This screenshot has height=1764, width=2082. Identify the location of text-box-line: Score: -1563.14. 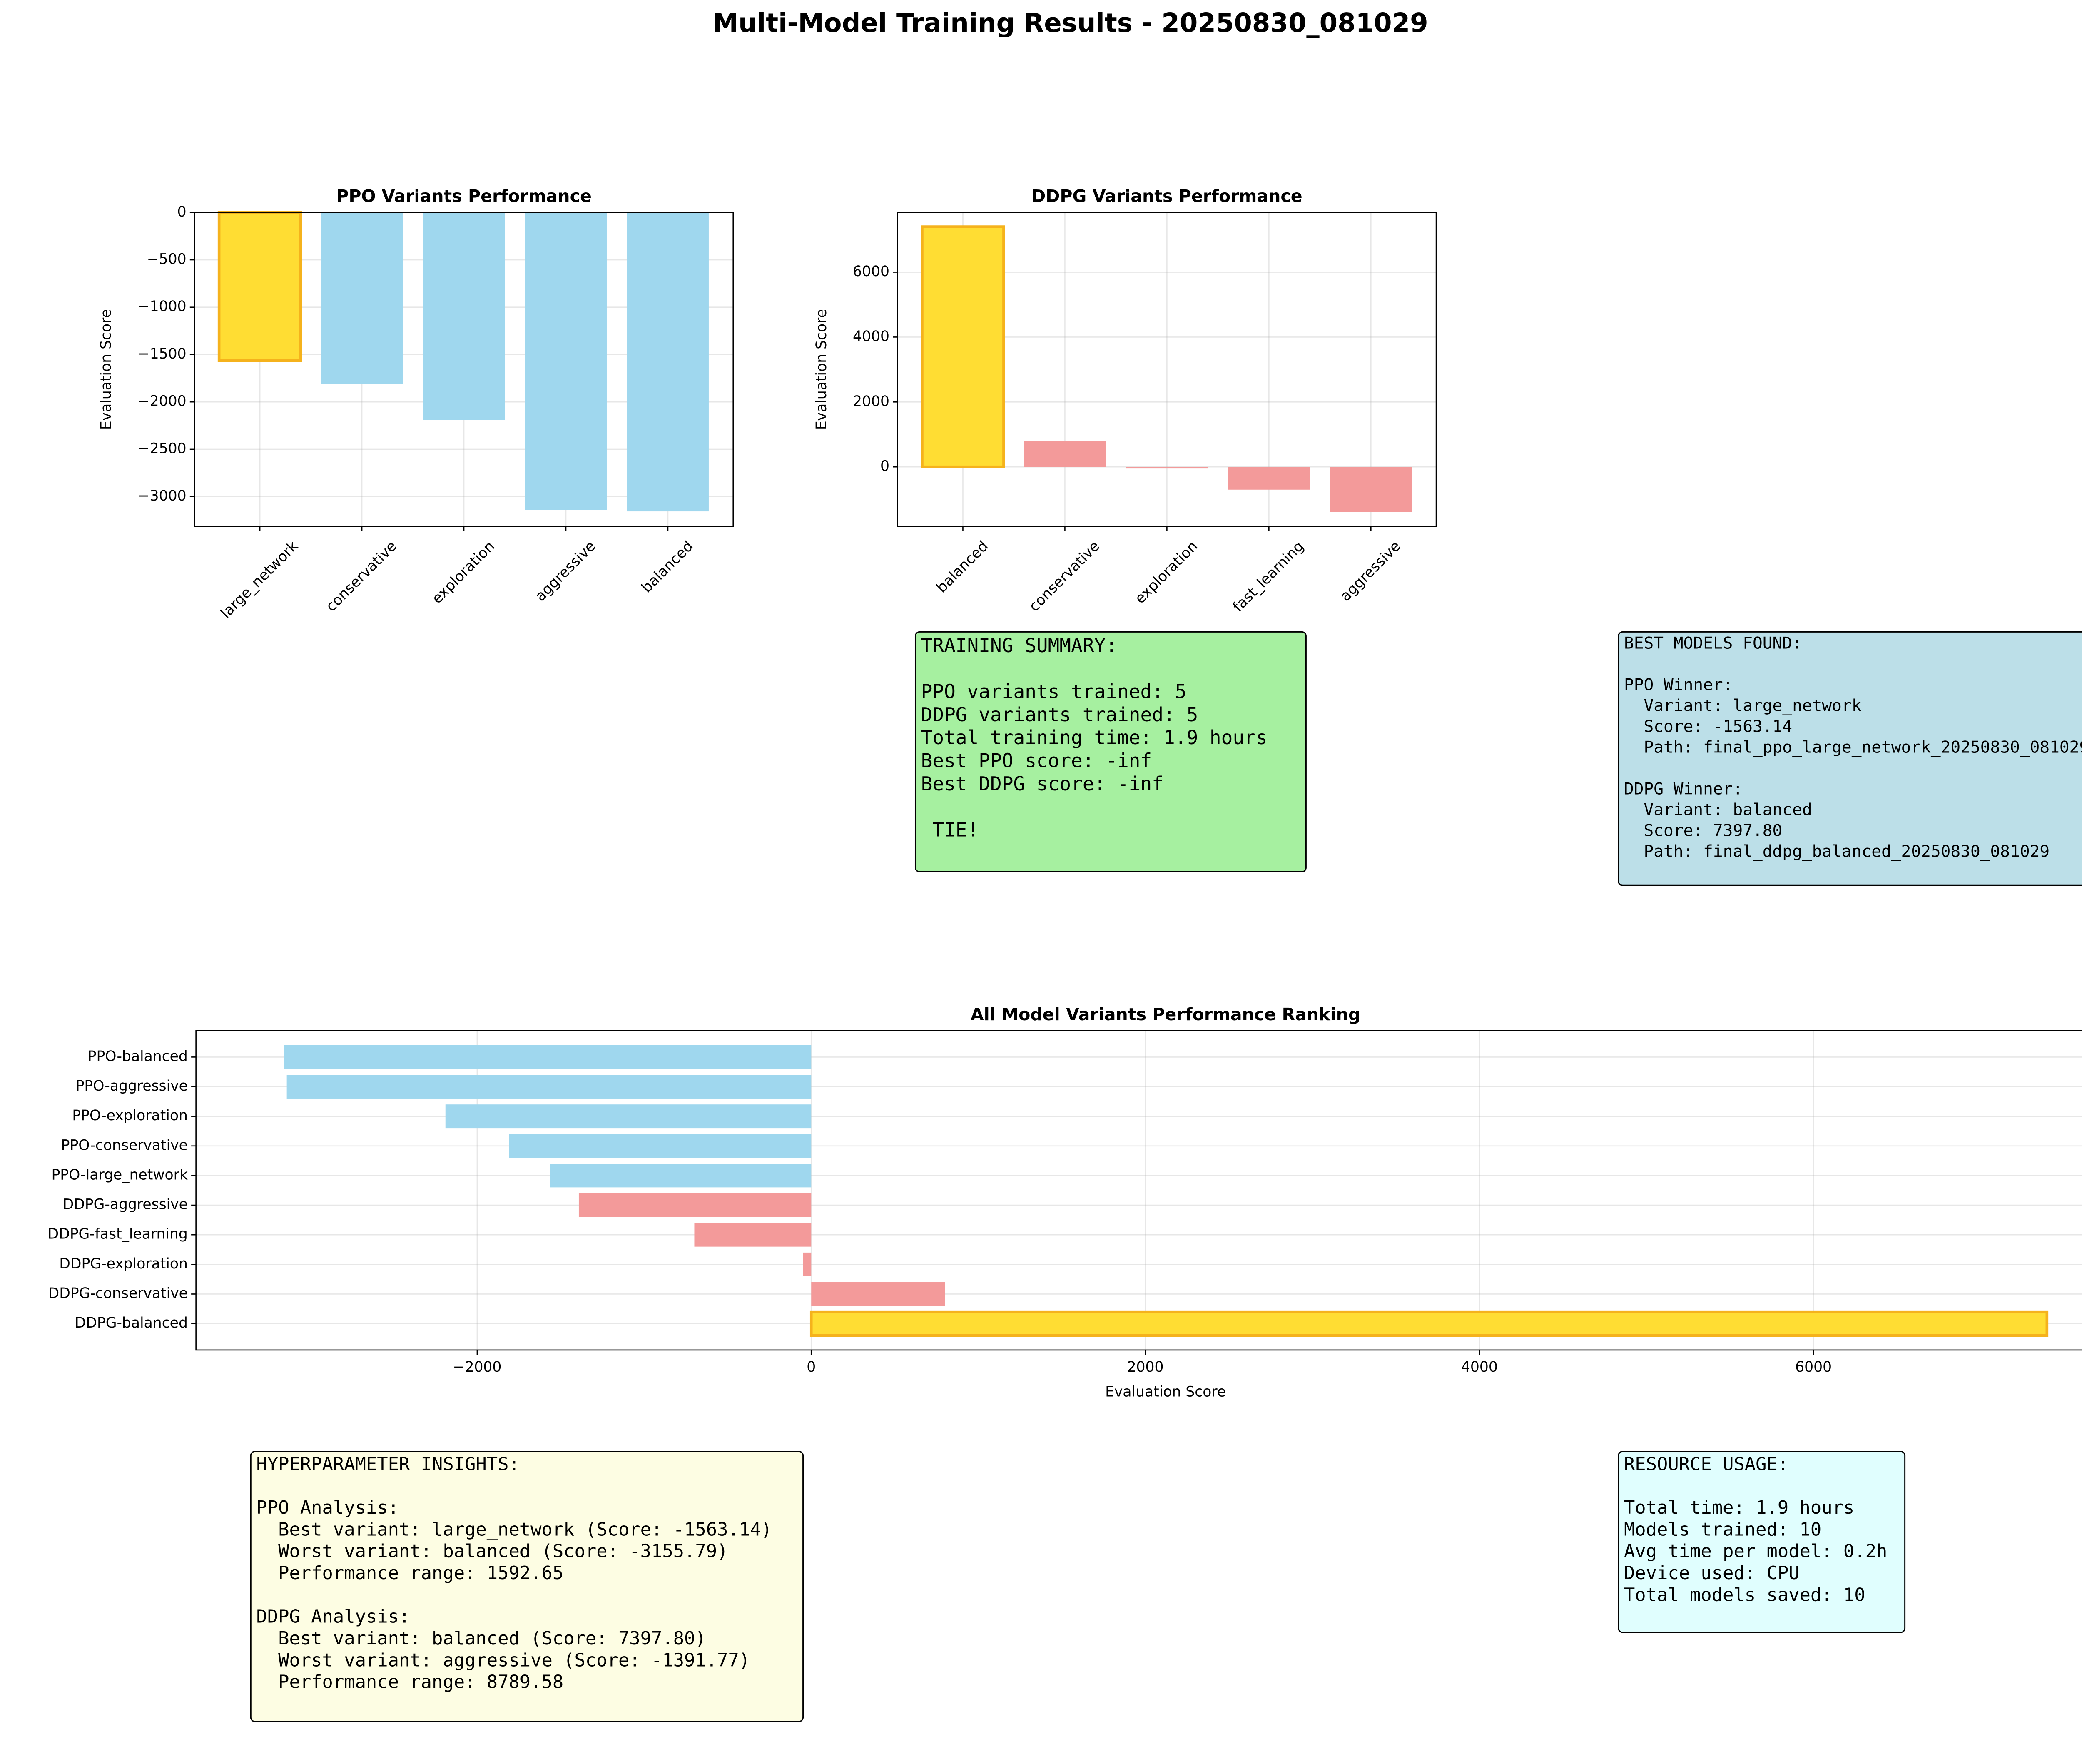
(1708, 726).